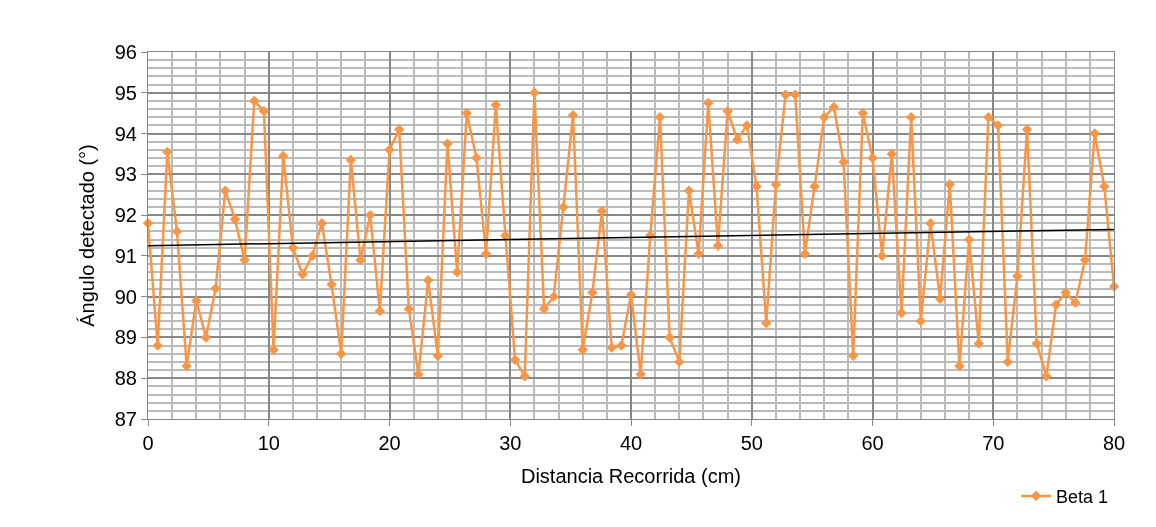 Image resolution: width=1156 pixels, height=527 pixels. What do you see at coordinates (125, 133) in the screenshot?
I see `y-tick-label: 94` at bounding box center [125, 133].